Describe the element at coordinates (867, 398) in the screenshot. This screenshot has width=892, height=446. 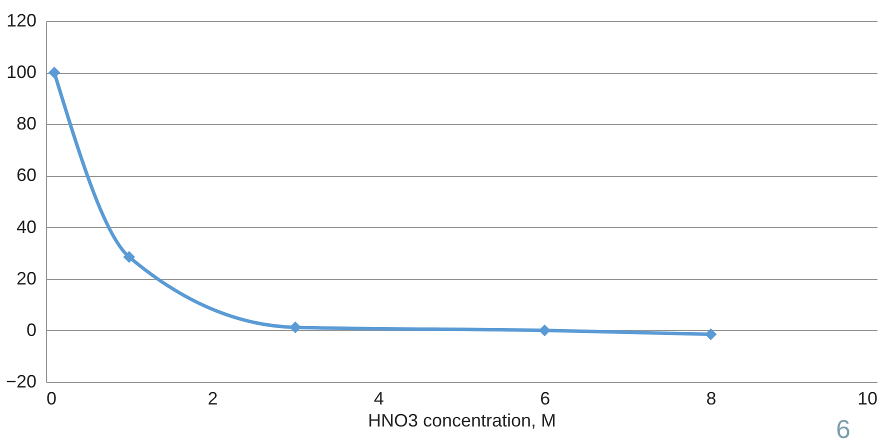
I see `x-tick-label: 10` at that location.